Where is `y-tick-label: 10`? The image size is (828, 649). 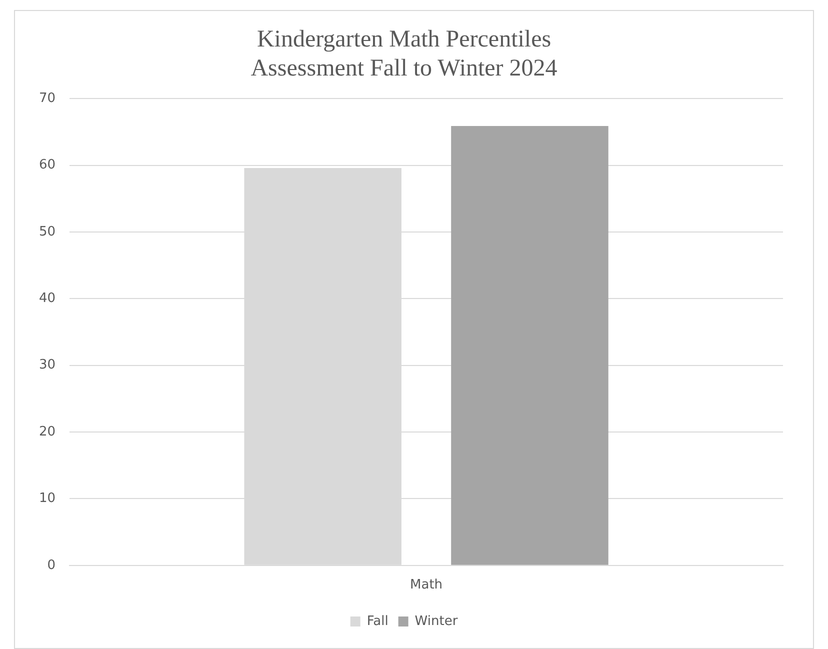
y-tick-label: 10 is located at coordinates (47, 498).